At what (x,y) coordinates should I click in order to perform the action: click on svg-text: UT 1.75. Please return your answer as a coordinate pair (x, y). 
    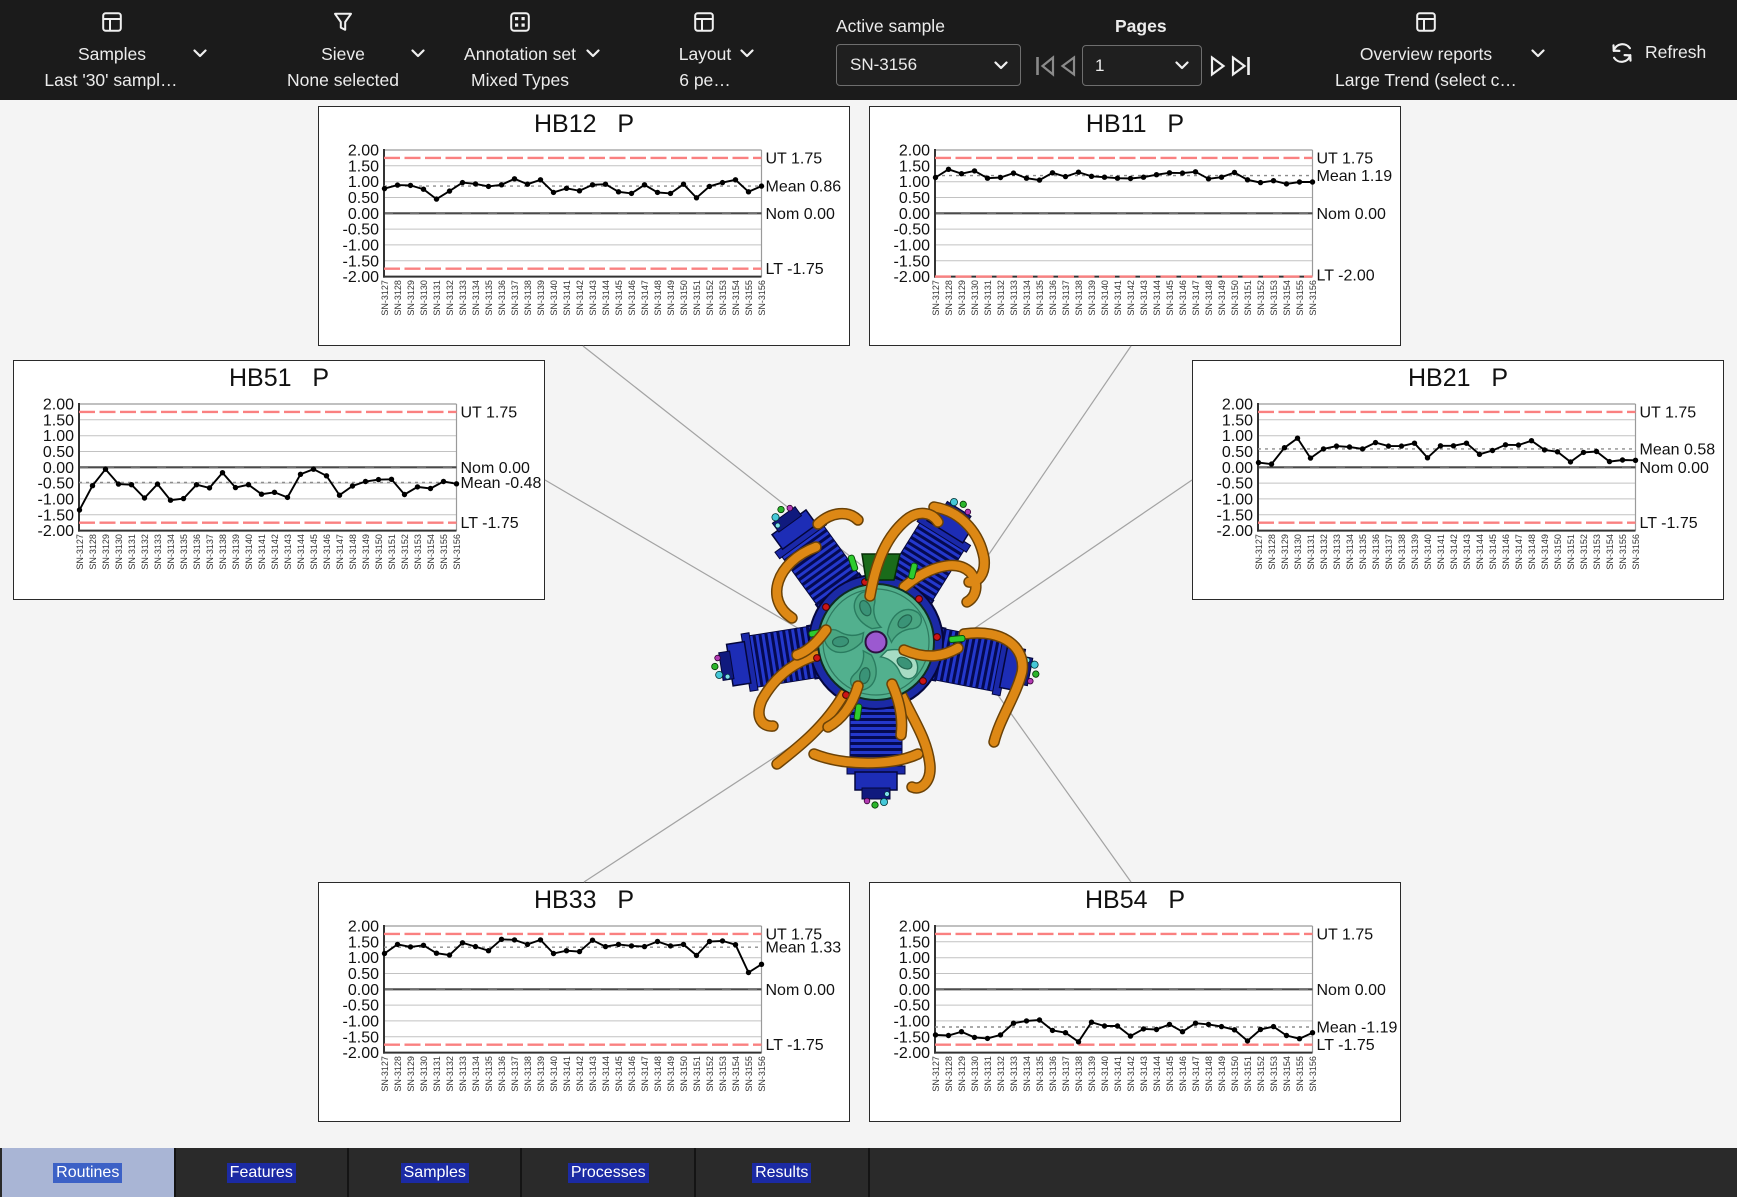
    Looking at the image, I should click on (794, 158).